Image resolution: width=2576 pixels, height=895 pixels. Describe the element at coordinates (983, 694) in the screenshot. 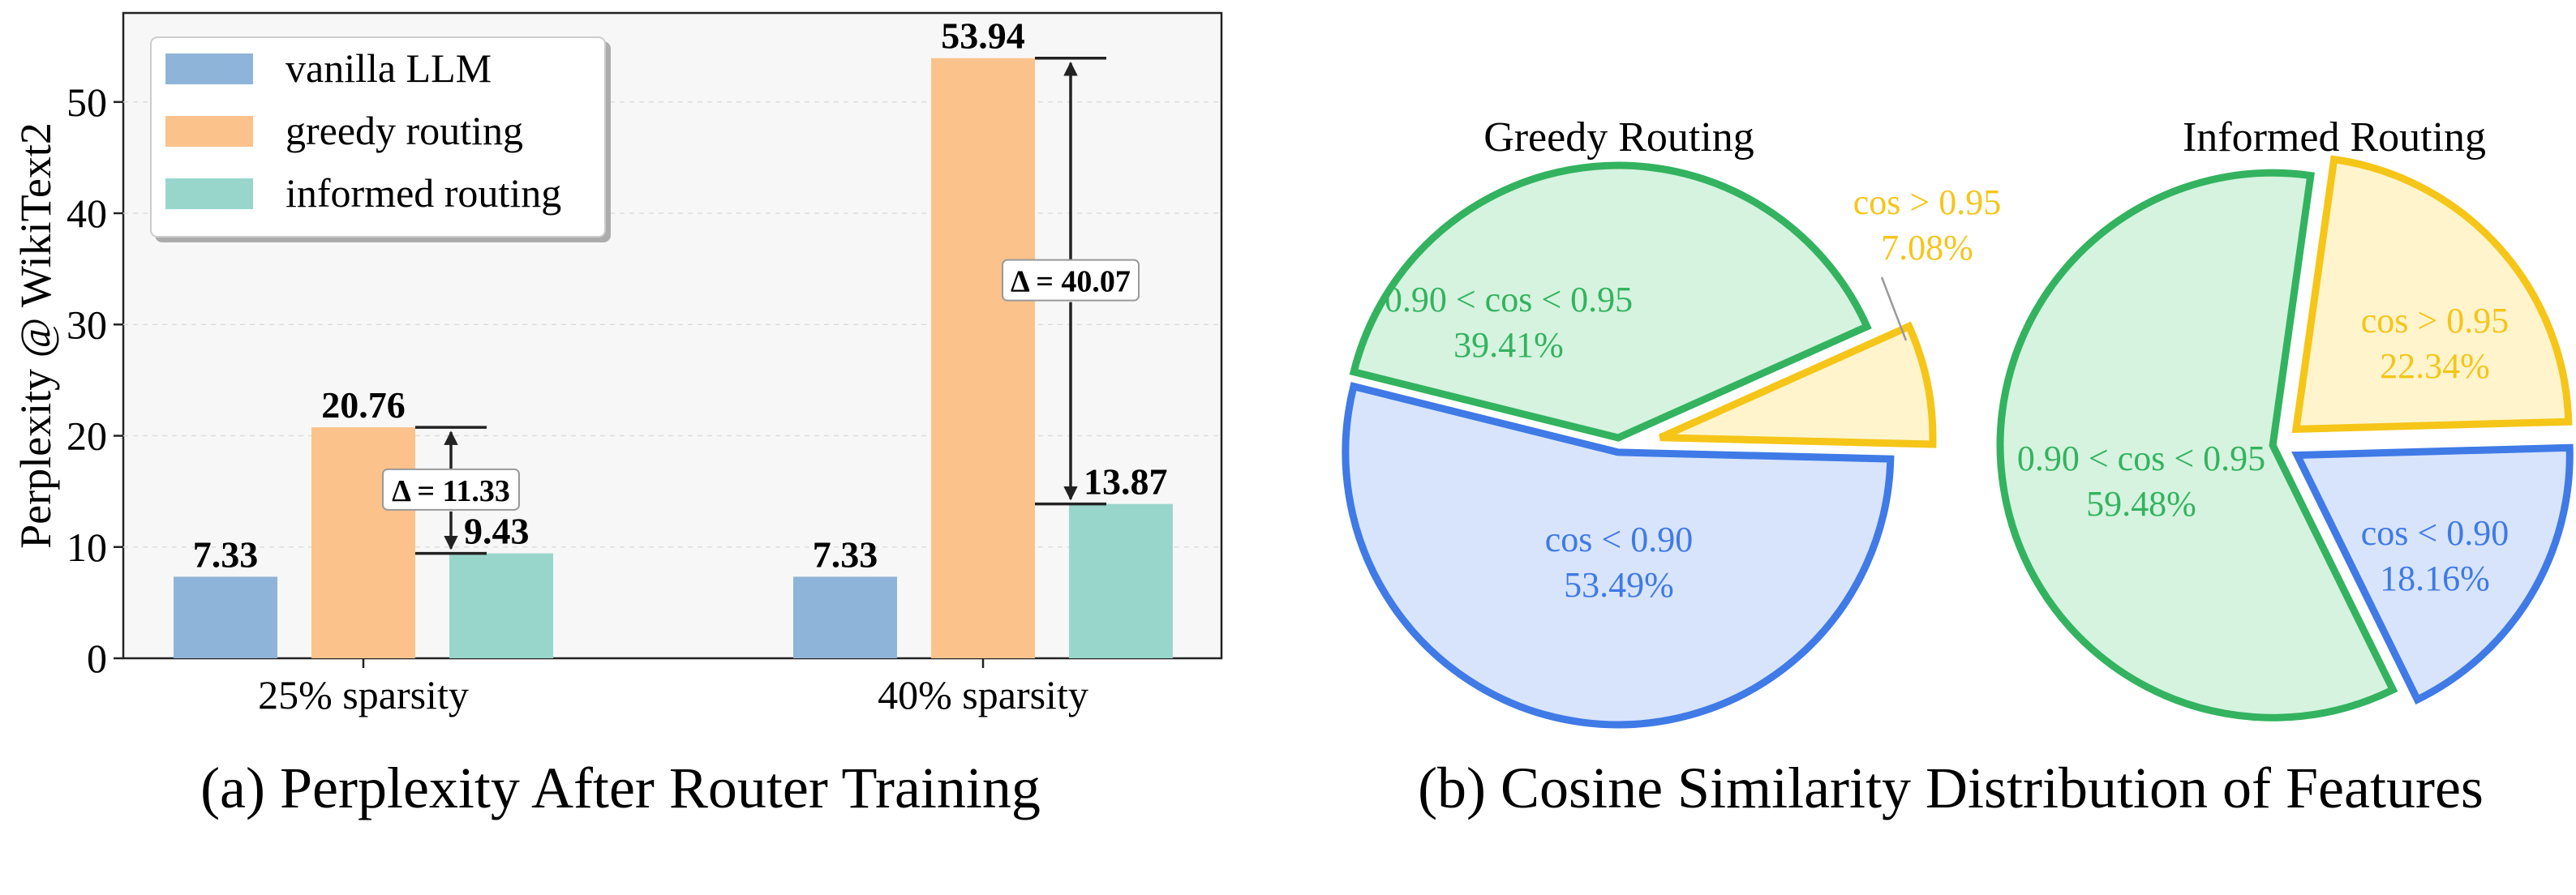

I see `x-tick-label: 40% sparsity` at that location.